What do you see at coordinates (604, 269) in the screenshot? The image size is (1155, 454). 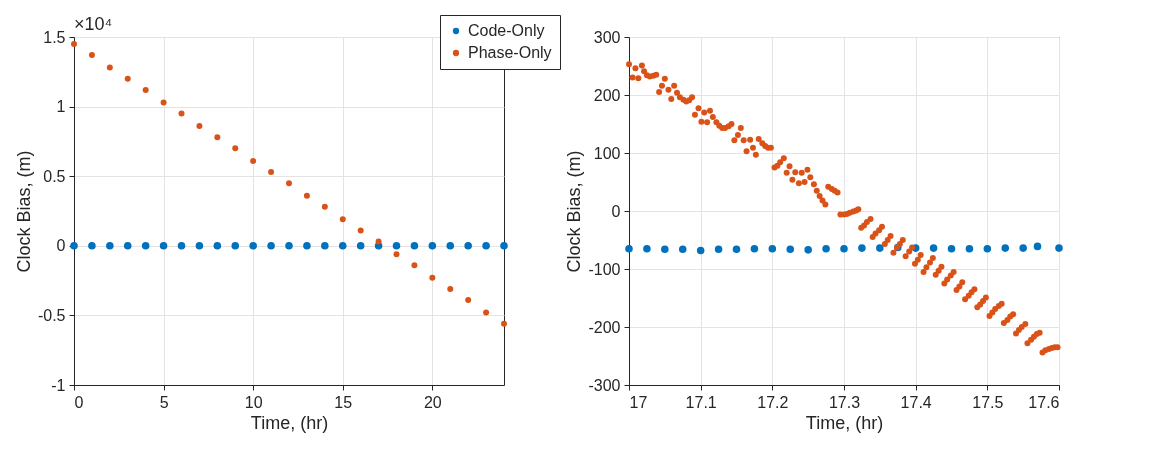 I see `y-tick-label: -100` at bounding box center [604, 269].